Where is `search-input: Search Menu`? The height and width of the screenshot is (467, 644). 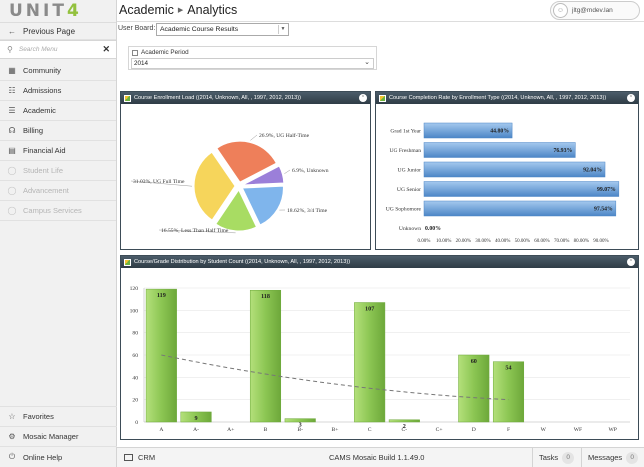
search-input: Search Menu is located at coordinates (38, 49).